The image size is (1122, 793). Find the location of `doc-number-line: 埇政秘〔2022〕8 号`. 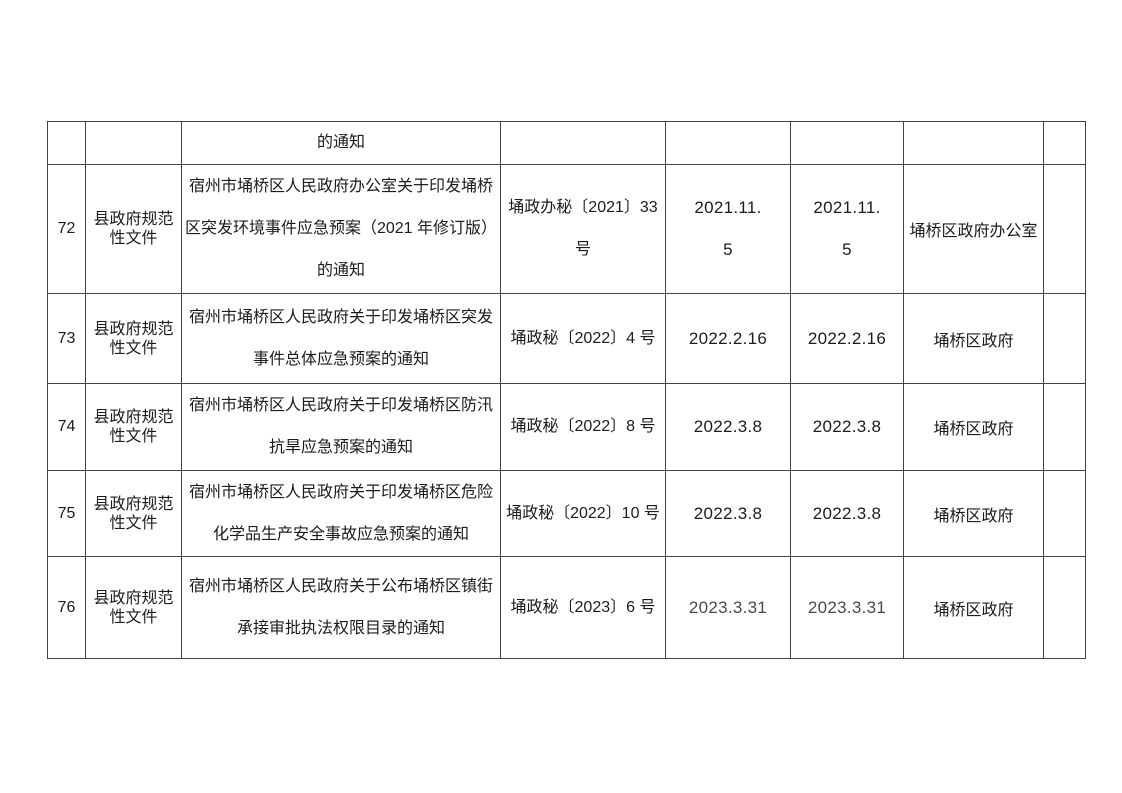

doc-number-line: 埇政秘〔2022〕8 号 is located at coordinates (583, 426).